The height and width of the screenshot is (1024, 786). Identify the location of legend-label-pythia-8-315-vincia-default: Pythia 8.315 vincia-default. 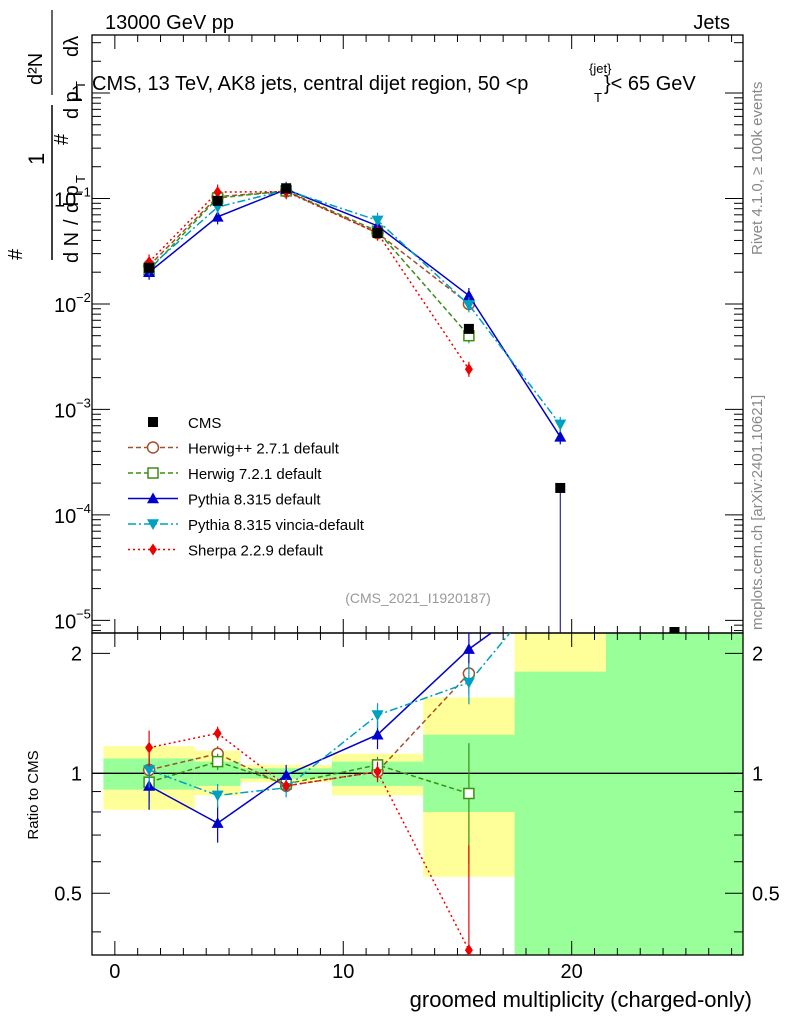
(276, 525).